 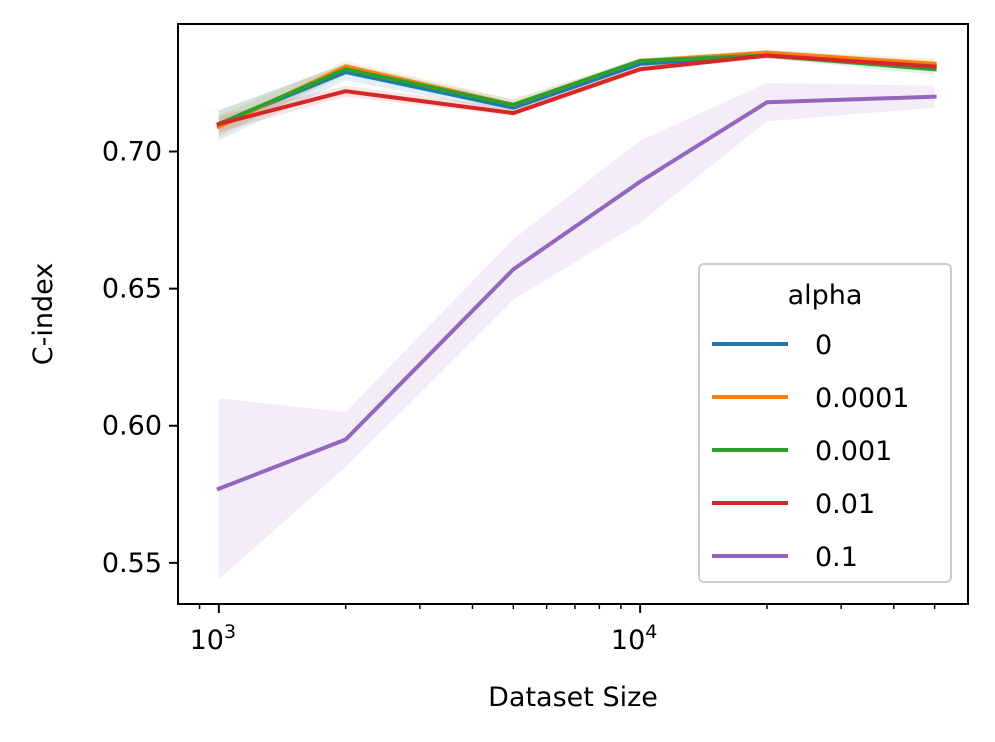 What do you see at coordinates (573, 697) in the screenshot?
I see `x-axis-label: Dataset Size` at bounding box center [573, 697].